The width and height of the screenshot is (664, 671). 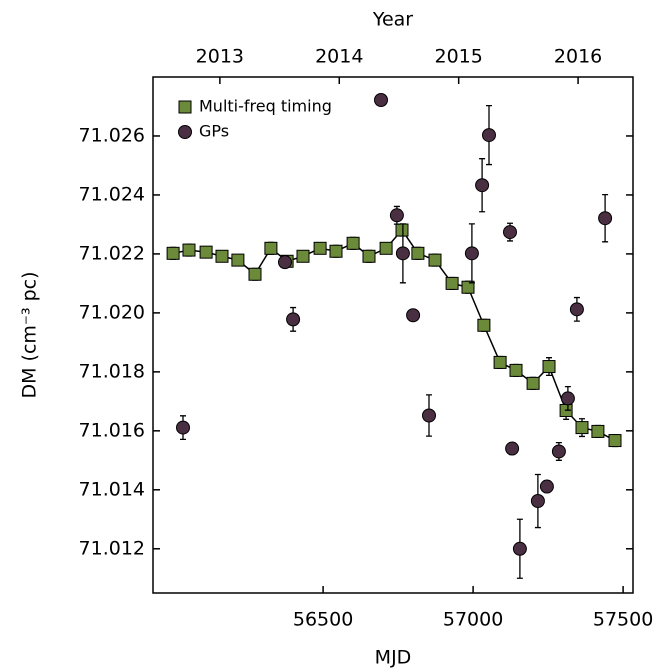 What do you see at coordinates (458, 57) in the screenshot?
I see `x2-tick-label: 2015` at bounding box center [458, 57].